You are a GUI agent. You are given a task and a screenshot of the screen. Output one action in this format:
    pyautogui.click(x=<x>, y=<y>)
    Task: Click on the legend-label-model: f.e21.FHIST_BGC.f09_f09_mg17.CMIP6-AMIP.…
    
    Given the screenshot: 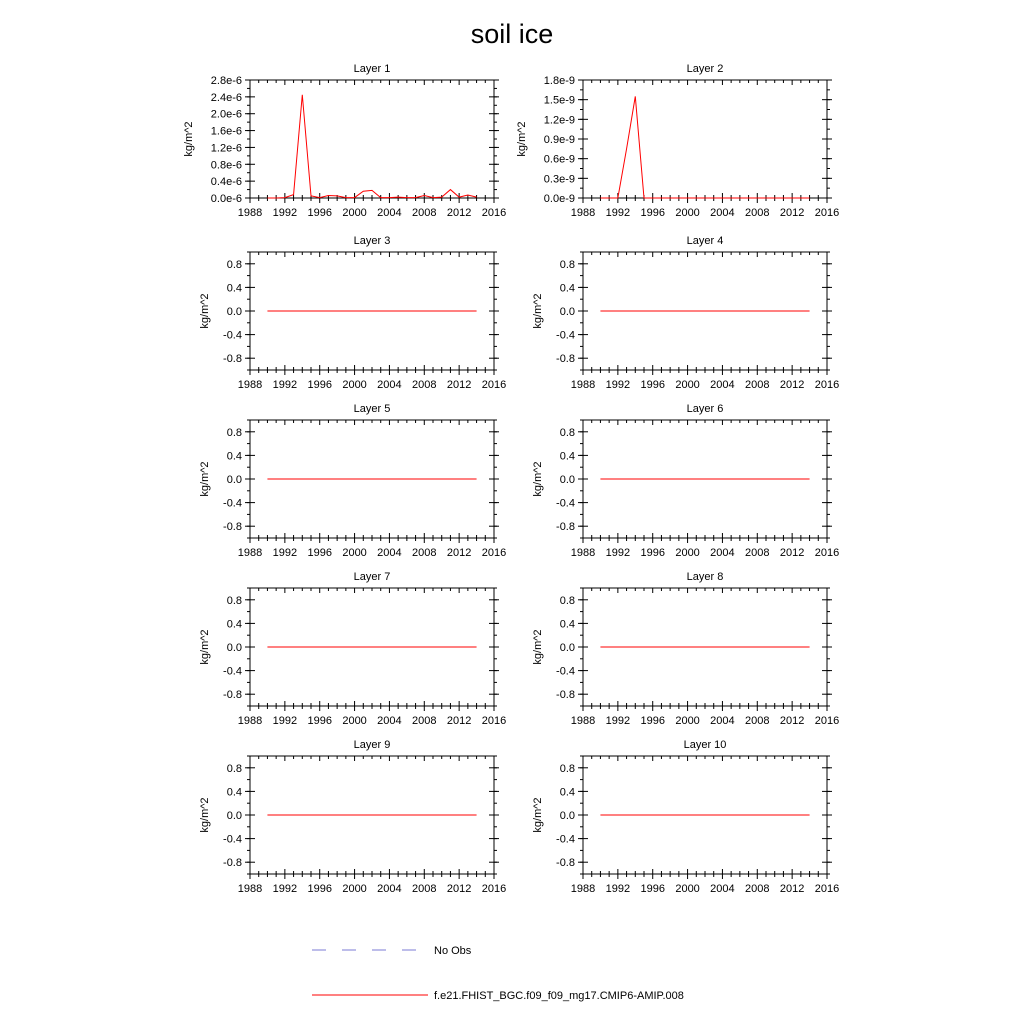 What is the action you would take?
    pyautogui.click(x=559, y=996)
    